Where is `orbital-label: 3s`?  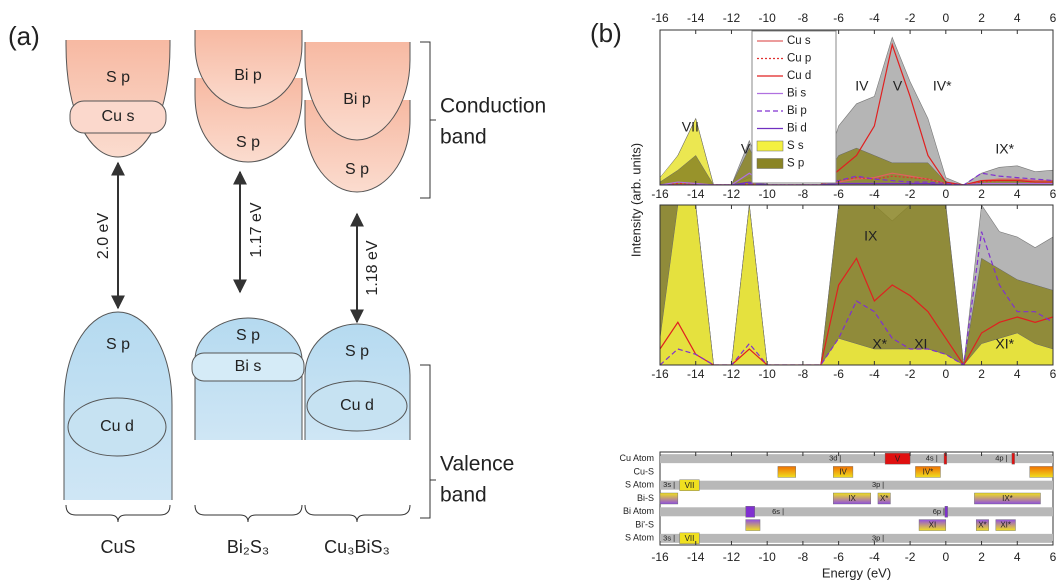
orbital-label: 3s is located at coordinates (667, 484).